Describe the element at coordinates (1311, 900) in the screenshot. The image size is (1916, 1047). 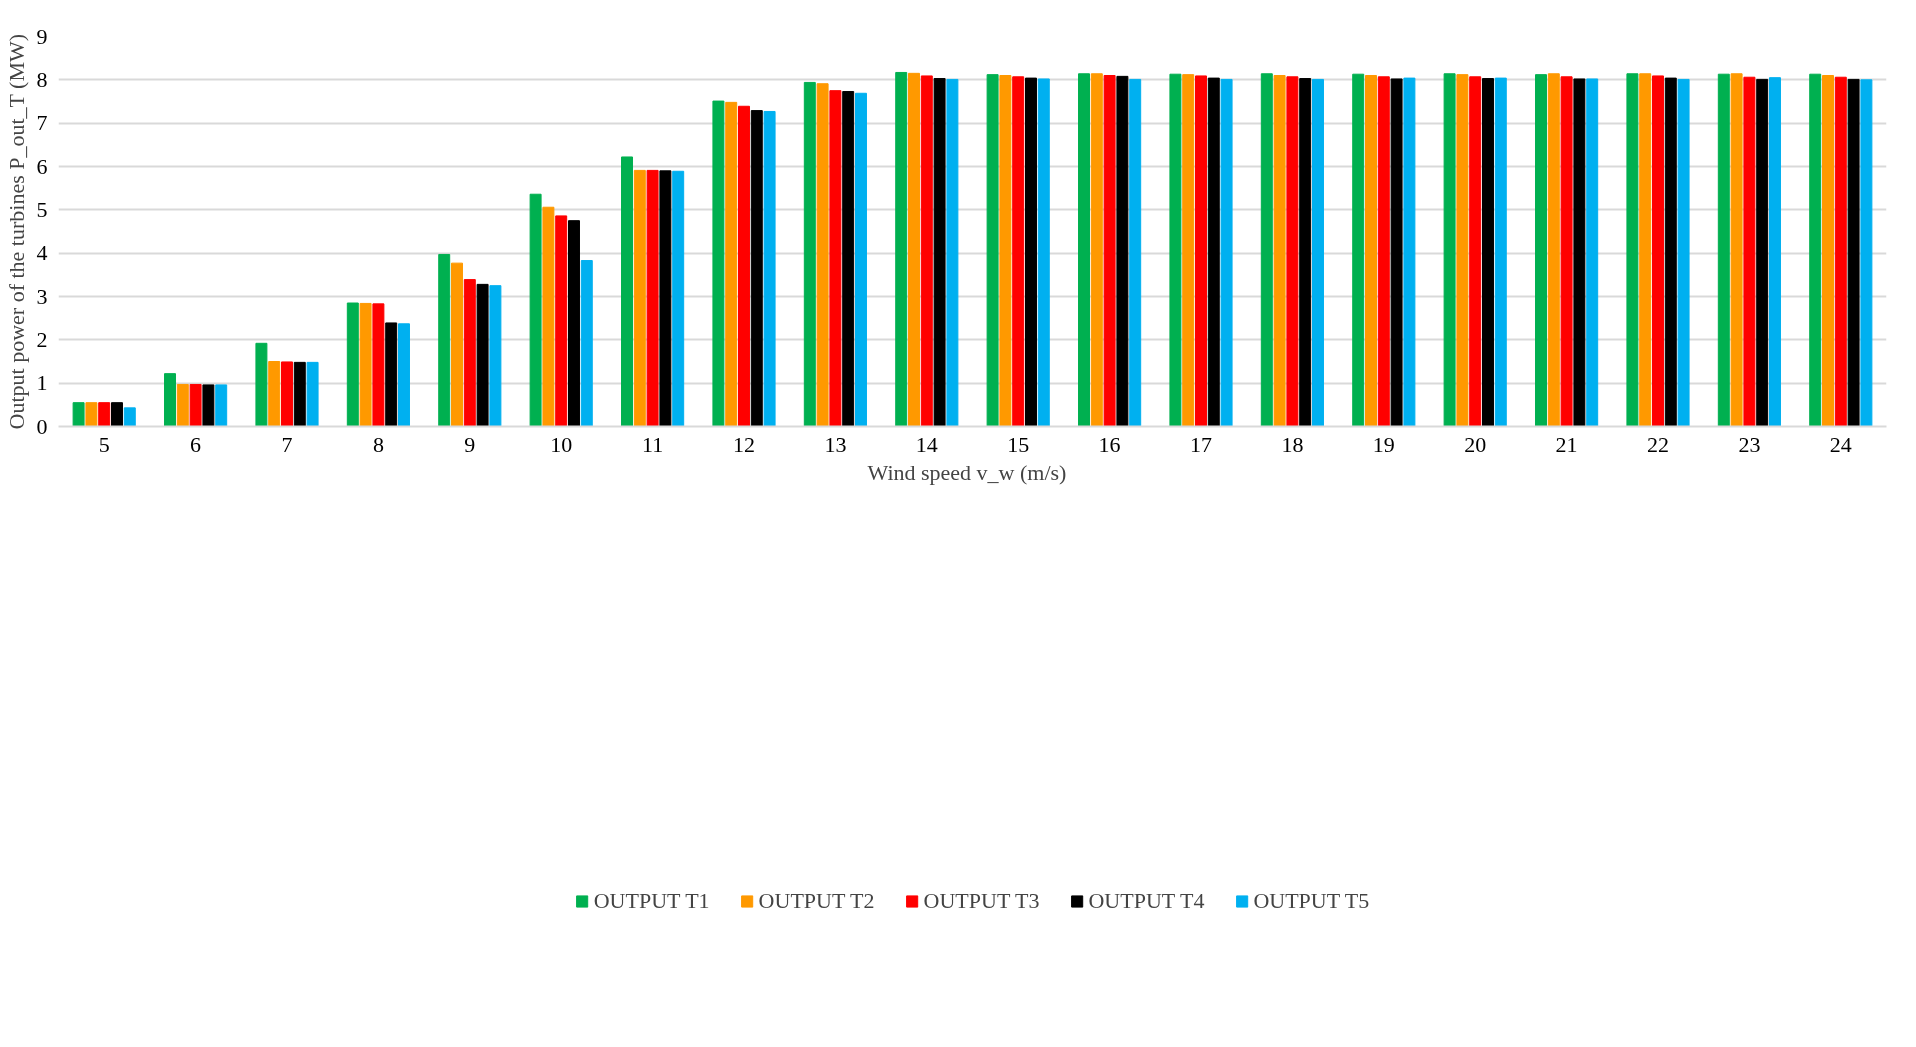
I see `legend-label: OUTPUT T5` at that location.